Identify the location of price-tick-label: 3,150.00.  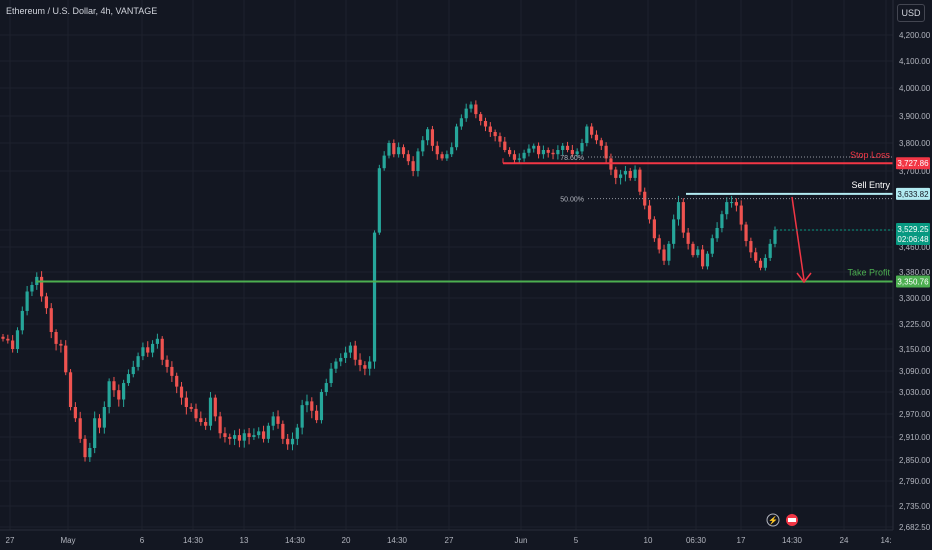
(915, 349).